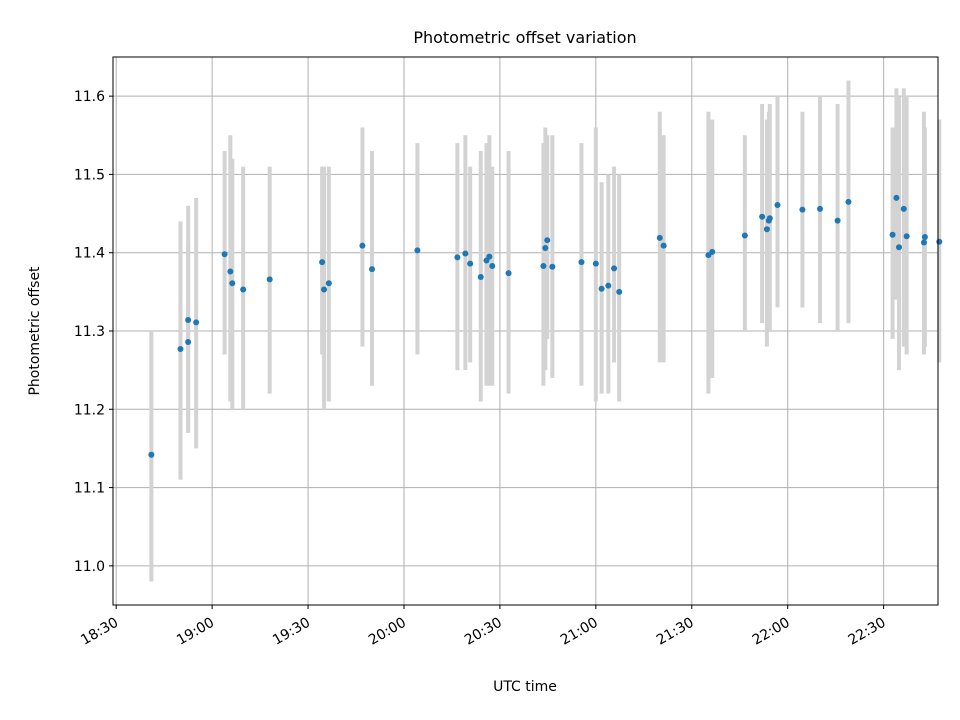 Image resolution: width=960 pixels, height=720 pixels. Describe the element at coordinates (89, 332) in the screenshot. I see `y-tick-label: 11.3` at that location.